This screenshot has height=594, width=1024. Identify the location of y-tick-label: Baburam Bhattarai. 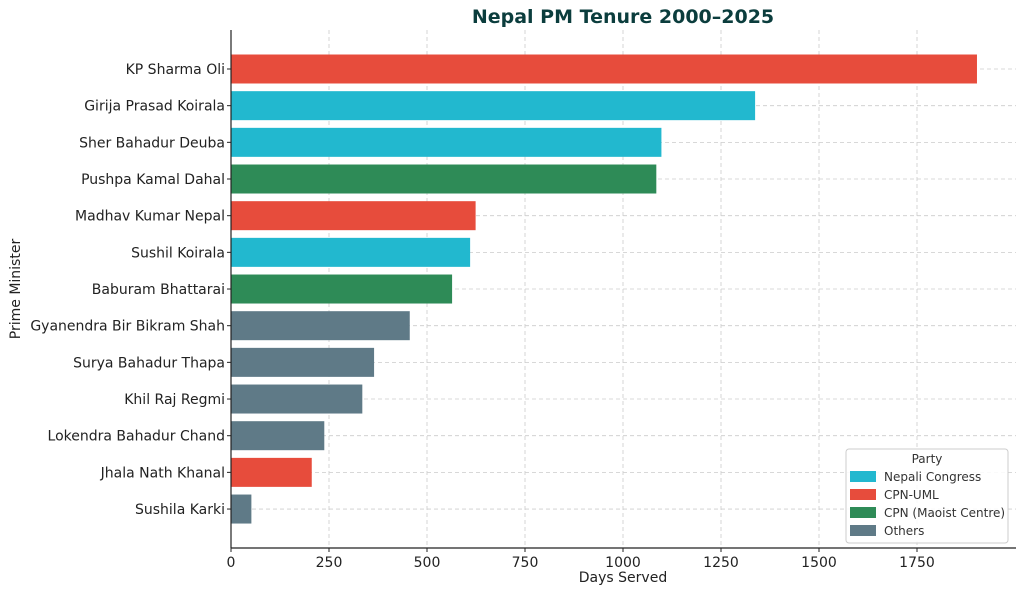
(158, 290).